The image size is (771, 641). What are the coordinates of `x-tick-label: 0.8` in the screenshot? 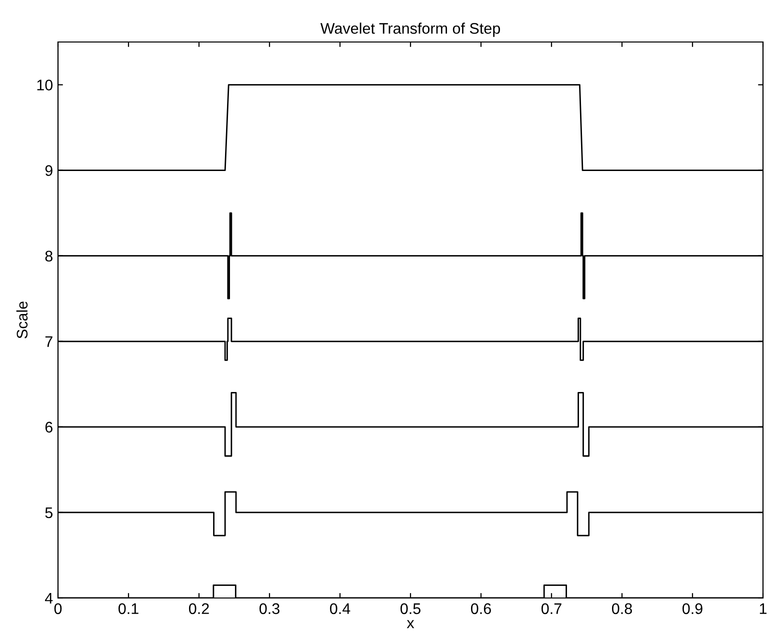 It's located at (622, 608).